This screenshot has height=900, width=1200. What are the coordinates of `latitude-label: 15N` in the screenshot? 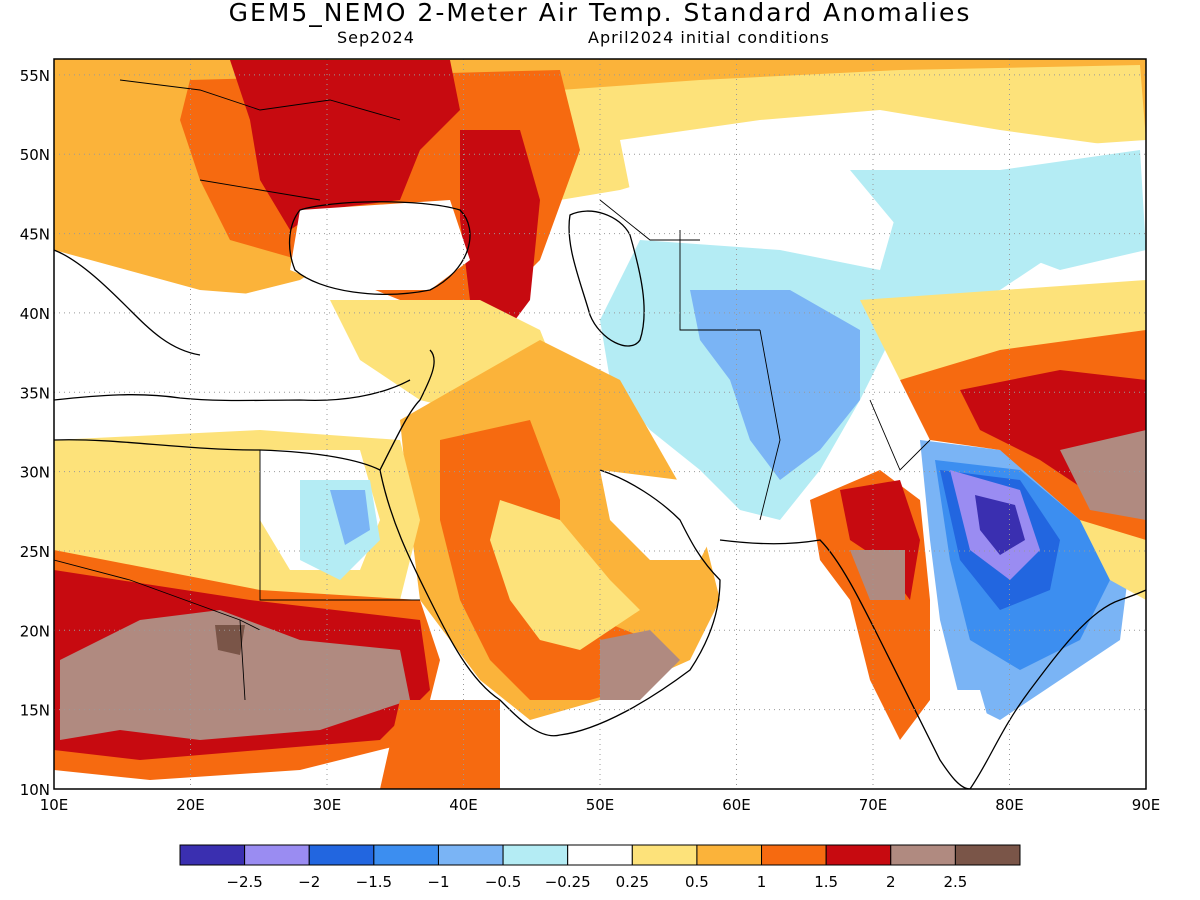 It's located at (35, 711).